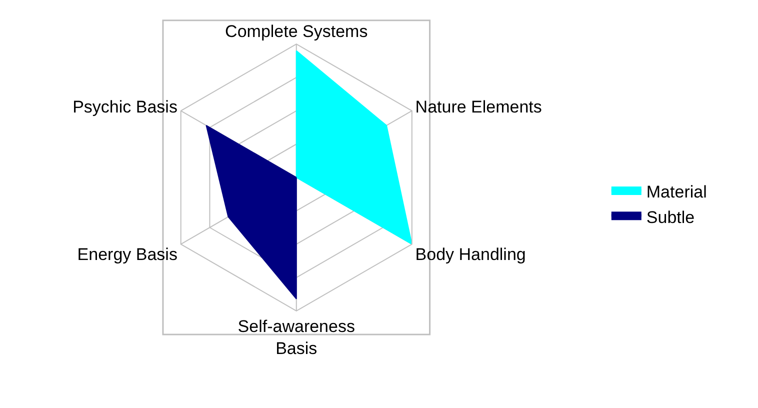 This screenshot has height=408, width=758. I want to click on spoke-label: Body Handling, so click(470, 254).